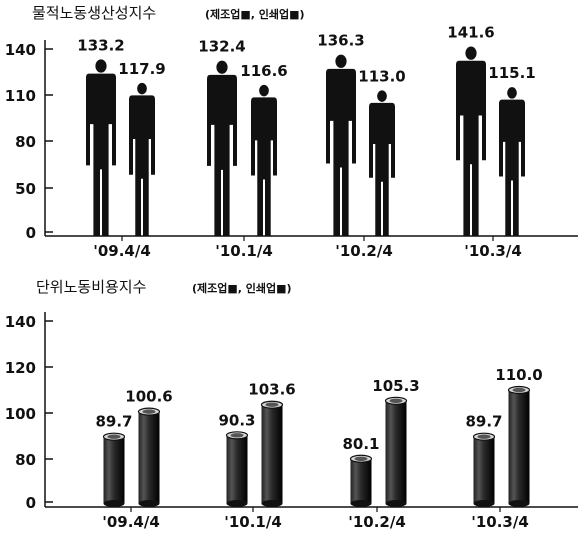 The width and height of the screenshot is (579, 535). Describe the element at coordinates (244, 251) in the screenshot. I see `productivity-x-tick-label: '10.1/4` at that location.